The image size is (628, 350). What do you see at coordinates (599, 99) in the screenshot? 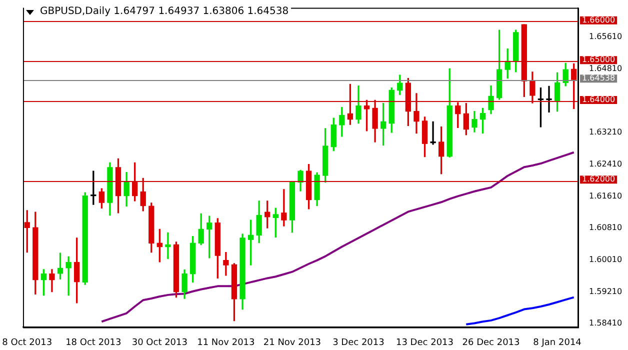
I see `ref-line-label: 1.64000` at bounding box center [599, 99].